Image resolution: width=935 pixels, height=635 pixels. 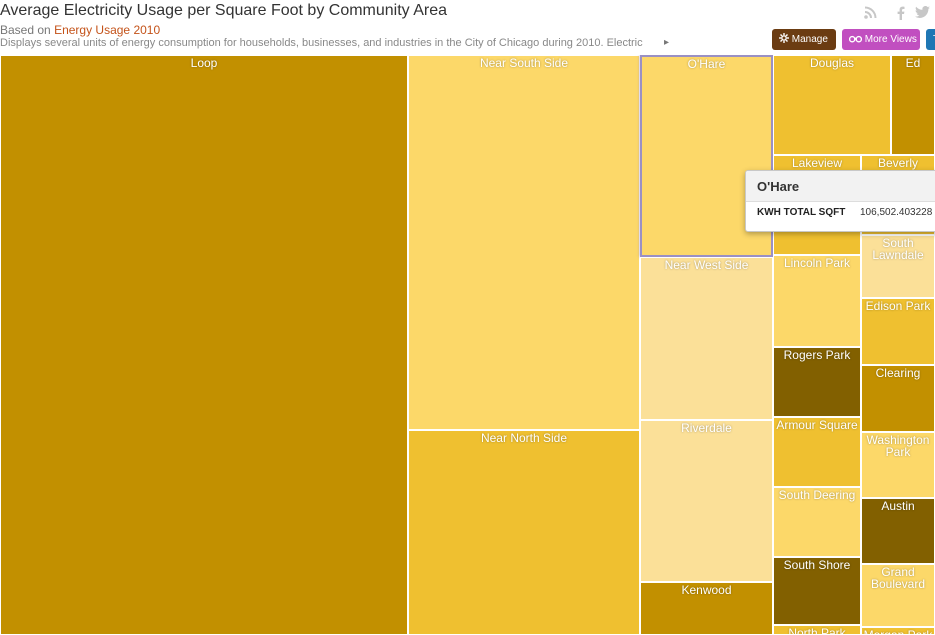 What do you see at coordinates (856, 39) in the screenshot?
I see `binoculars-icon` at bounding box center [856, 39].